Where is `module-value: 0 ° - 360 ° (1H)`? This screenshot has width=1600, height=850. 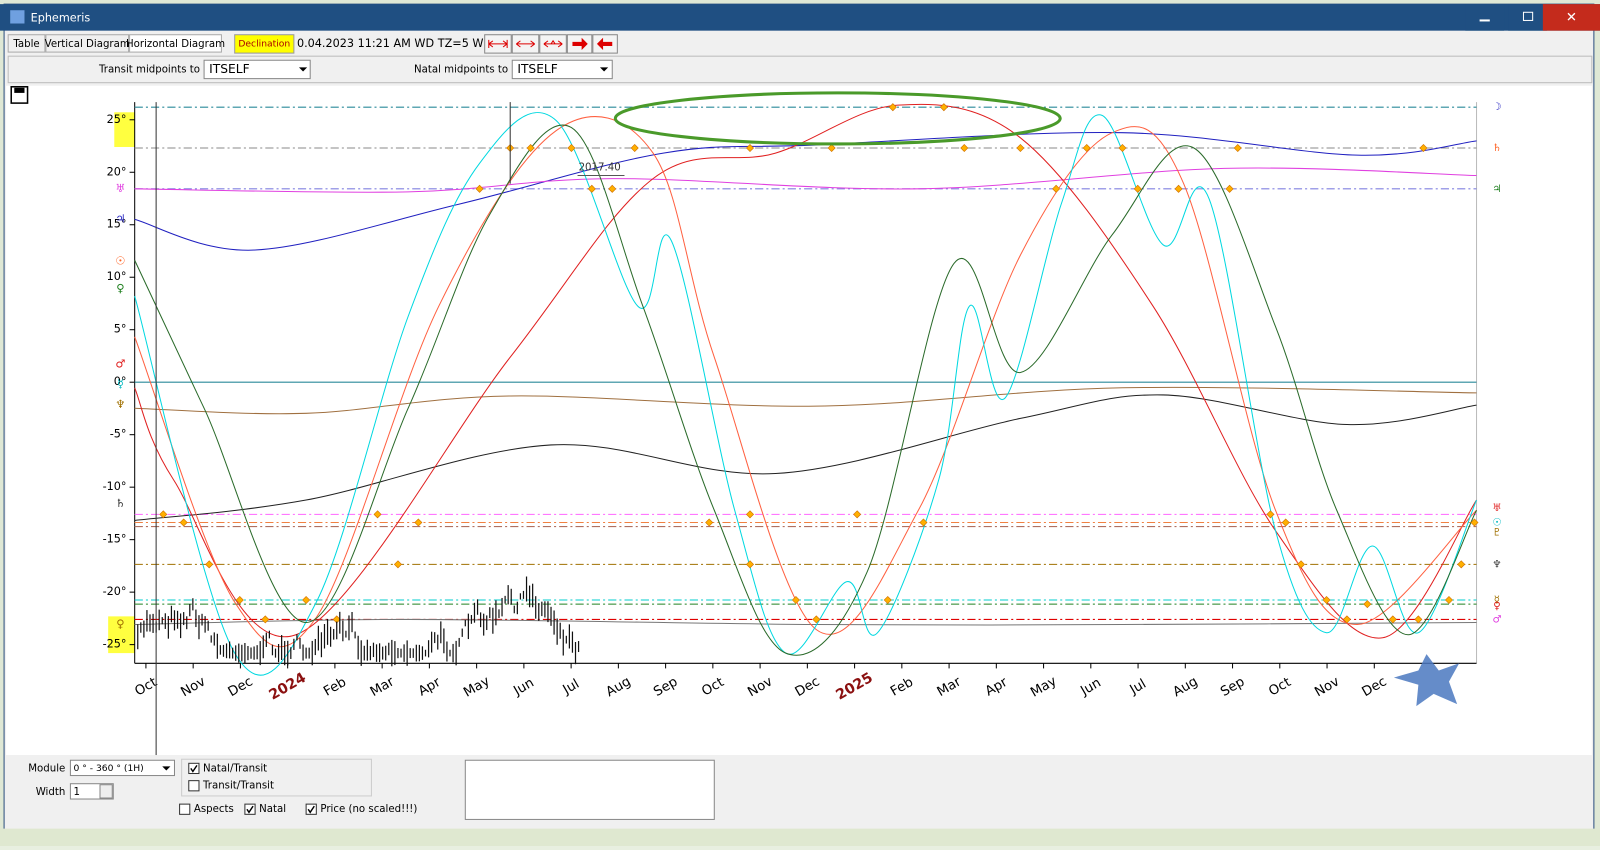
module-value: 0 ° - 360 ° (1H) is located at coordinates (108, 768).